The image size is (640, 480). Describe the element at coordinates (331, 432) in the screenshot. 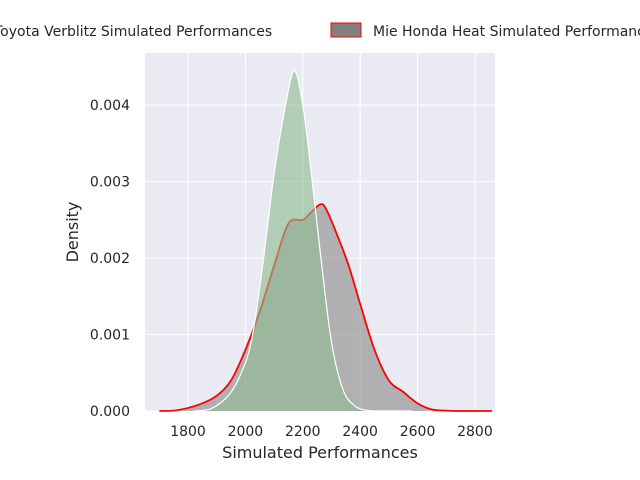

I see `x-axis: 1800 2000 2200 2400 2600 2800` at that location.